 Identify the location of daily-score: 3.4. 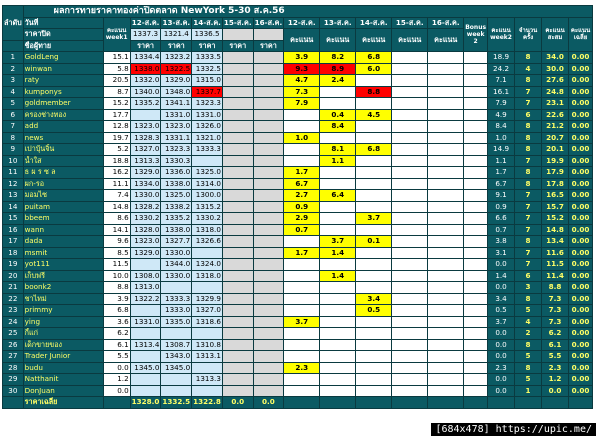
(374, 298).